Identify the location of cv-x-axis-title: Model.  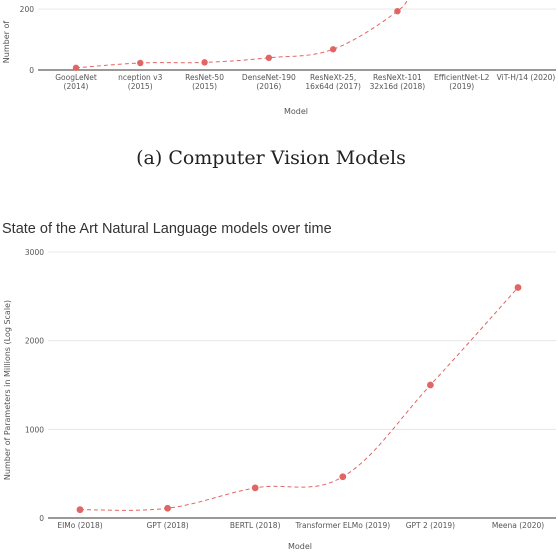
(296, 111).